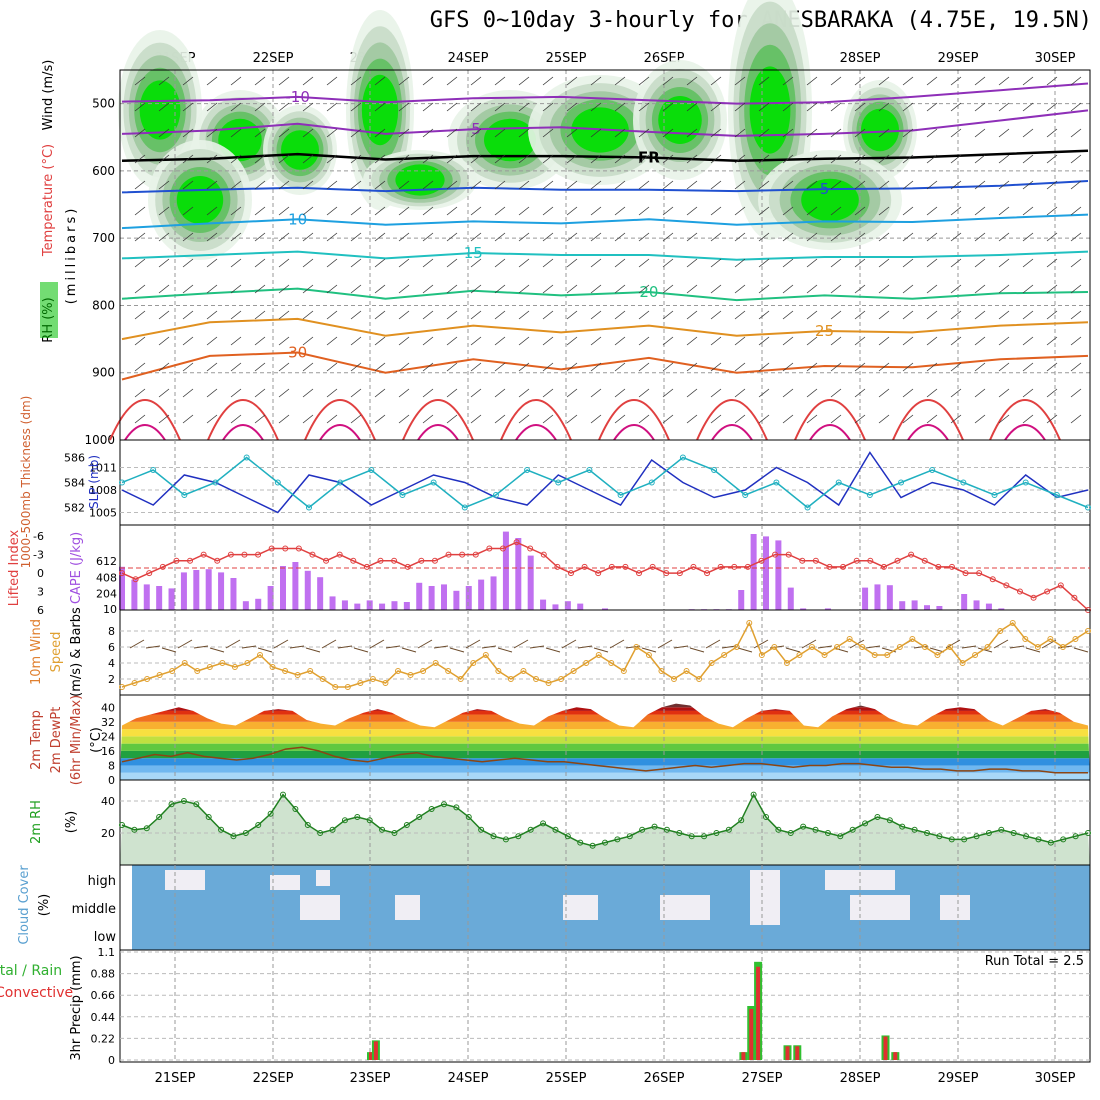  What do you see at coordinates (103, 373) in the screenshot?
I see `y-tick-label: 900` at bounding box center [103, 373].